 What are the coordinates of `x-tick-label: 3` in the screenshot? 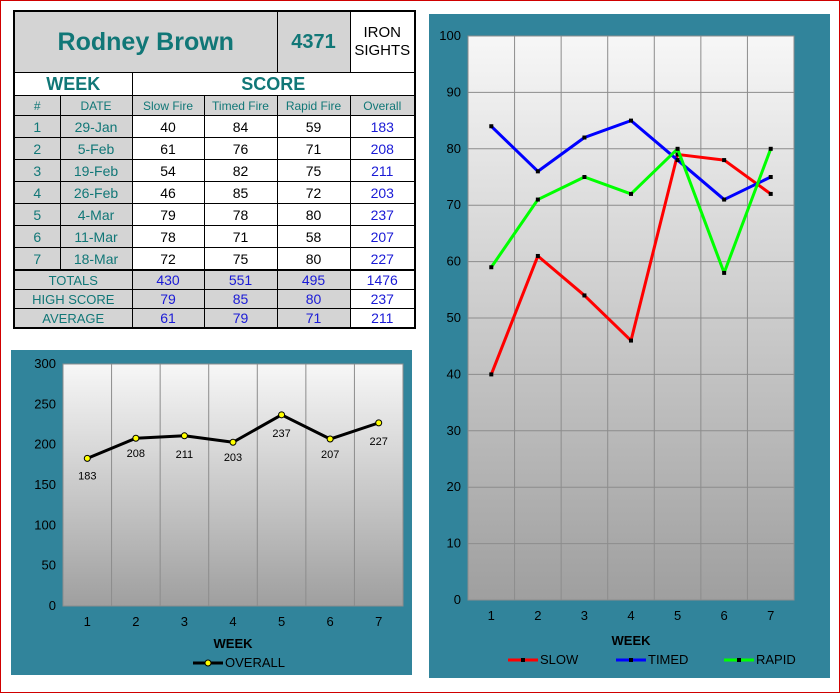 It's located at (184, 621).